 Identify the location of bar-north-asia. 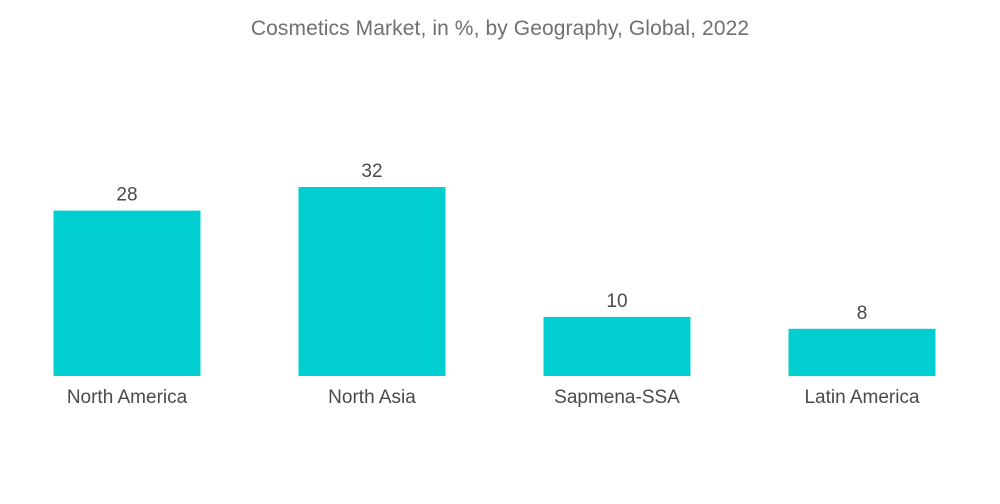
(372, 281).